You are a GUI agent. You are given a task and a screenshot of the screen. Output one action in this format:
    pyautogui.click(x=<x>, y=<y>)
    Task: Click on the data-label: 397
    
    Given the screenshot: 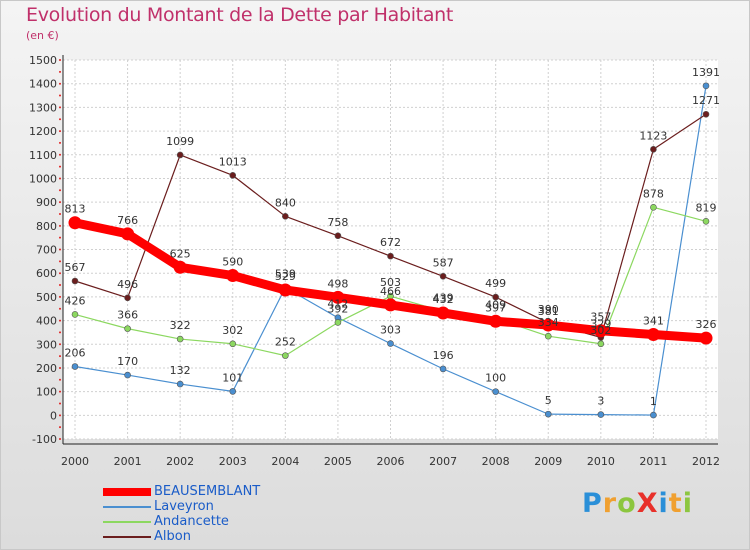 What is the action you would take?
    pyautogui.click(x=495, y=307)
    